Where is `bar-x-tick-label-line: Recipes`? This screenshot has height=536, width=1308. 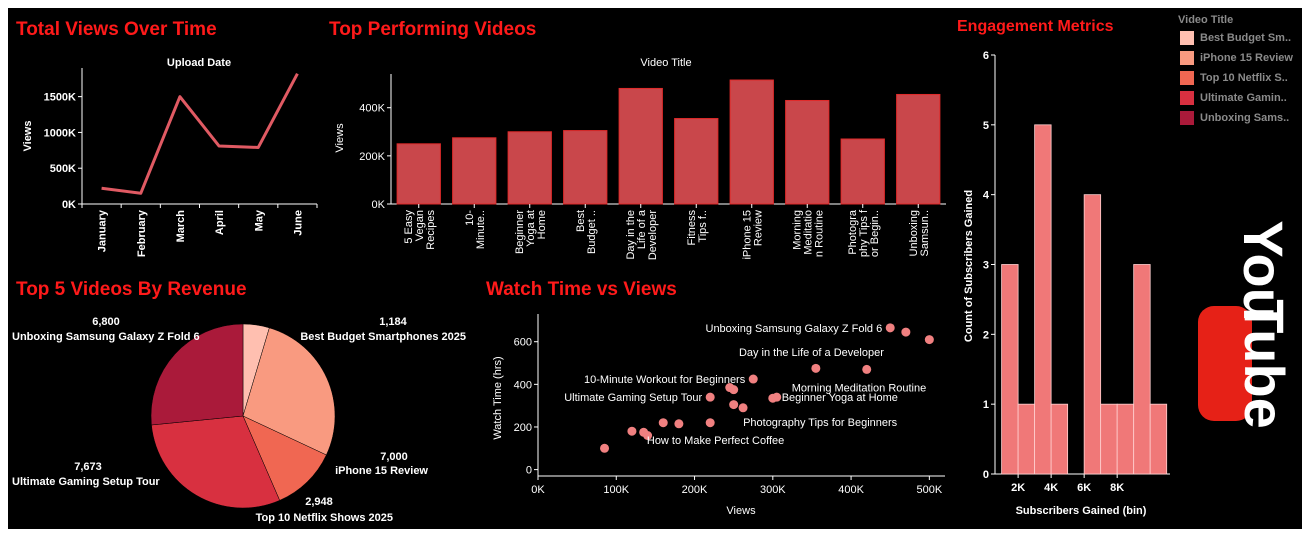
bar-x-tick-label-line: Recipes is located at coordinates (431, 230).